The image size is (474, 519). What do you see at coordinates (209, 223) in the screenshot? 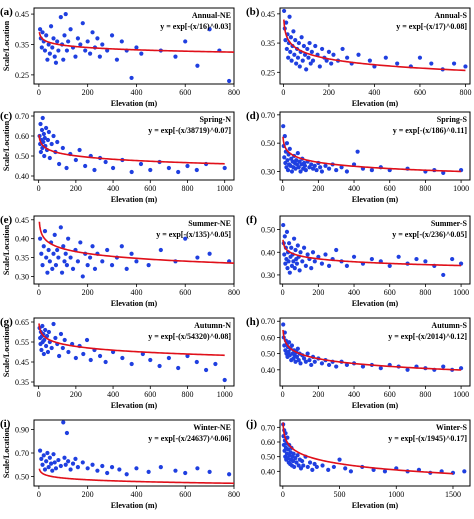
I see `series-name: Summer-NE` at bounding box center [209, 223].